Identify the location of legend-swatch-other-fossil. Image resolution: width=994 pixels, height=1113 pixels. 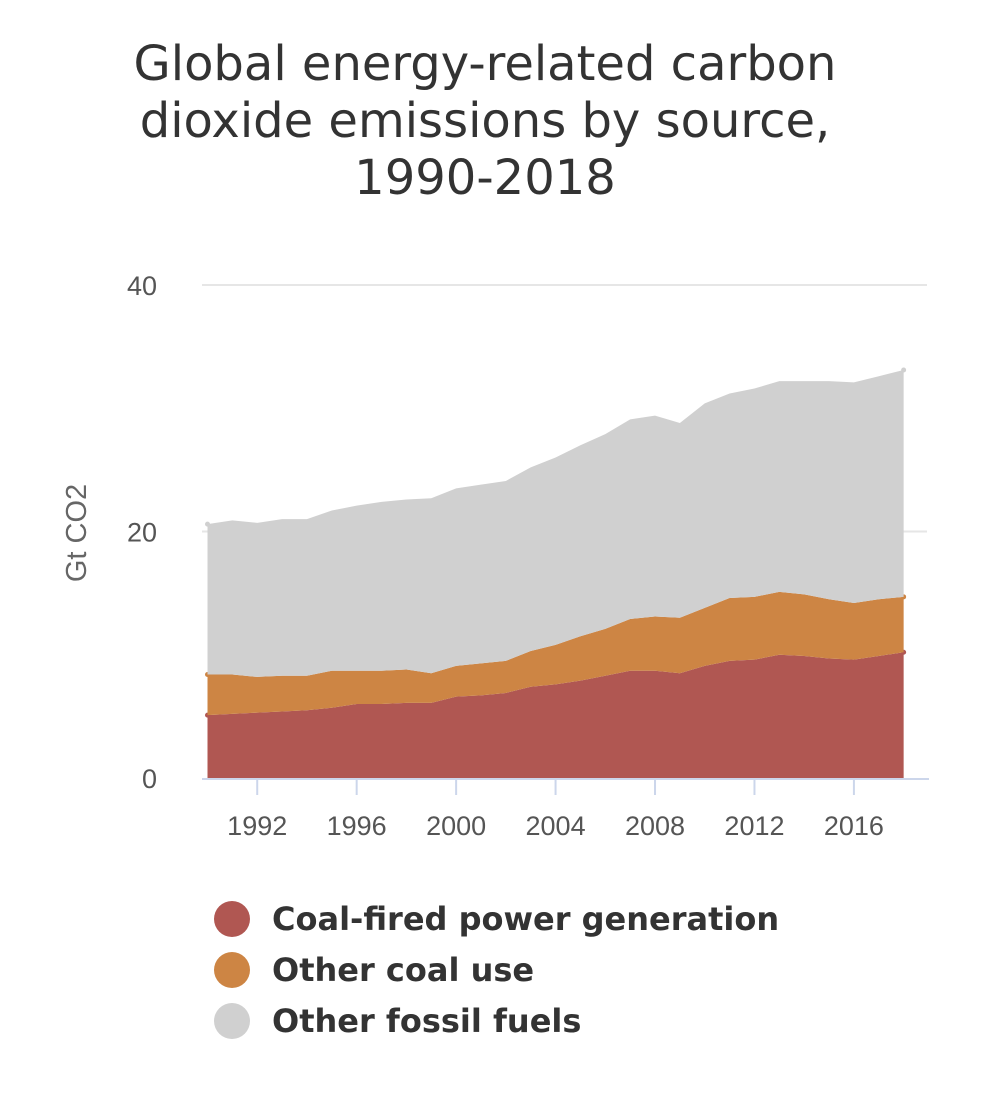
(232, 1020).